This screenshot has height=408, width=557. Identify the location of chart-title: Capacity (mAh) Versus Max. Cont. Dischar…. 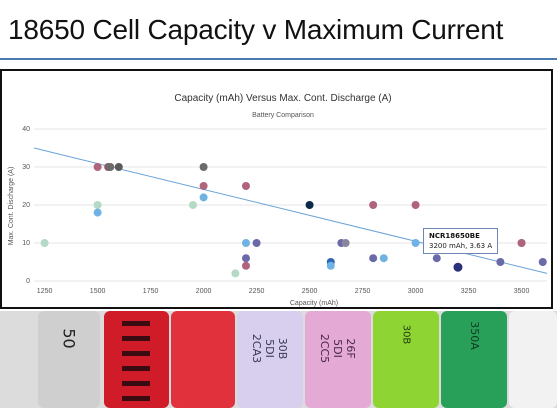
(282, 98).